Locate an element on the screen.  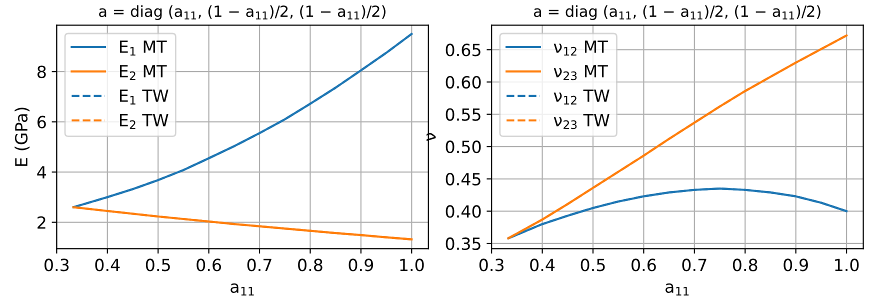
y-tick-label: 8 is located at coordinates (41, 72).